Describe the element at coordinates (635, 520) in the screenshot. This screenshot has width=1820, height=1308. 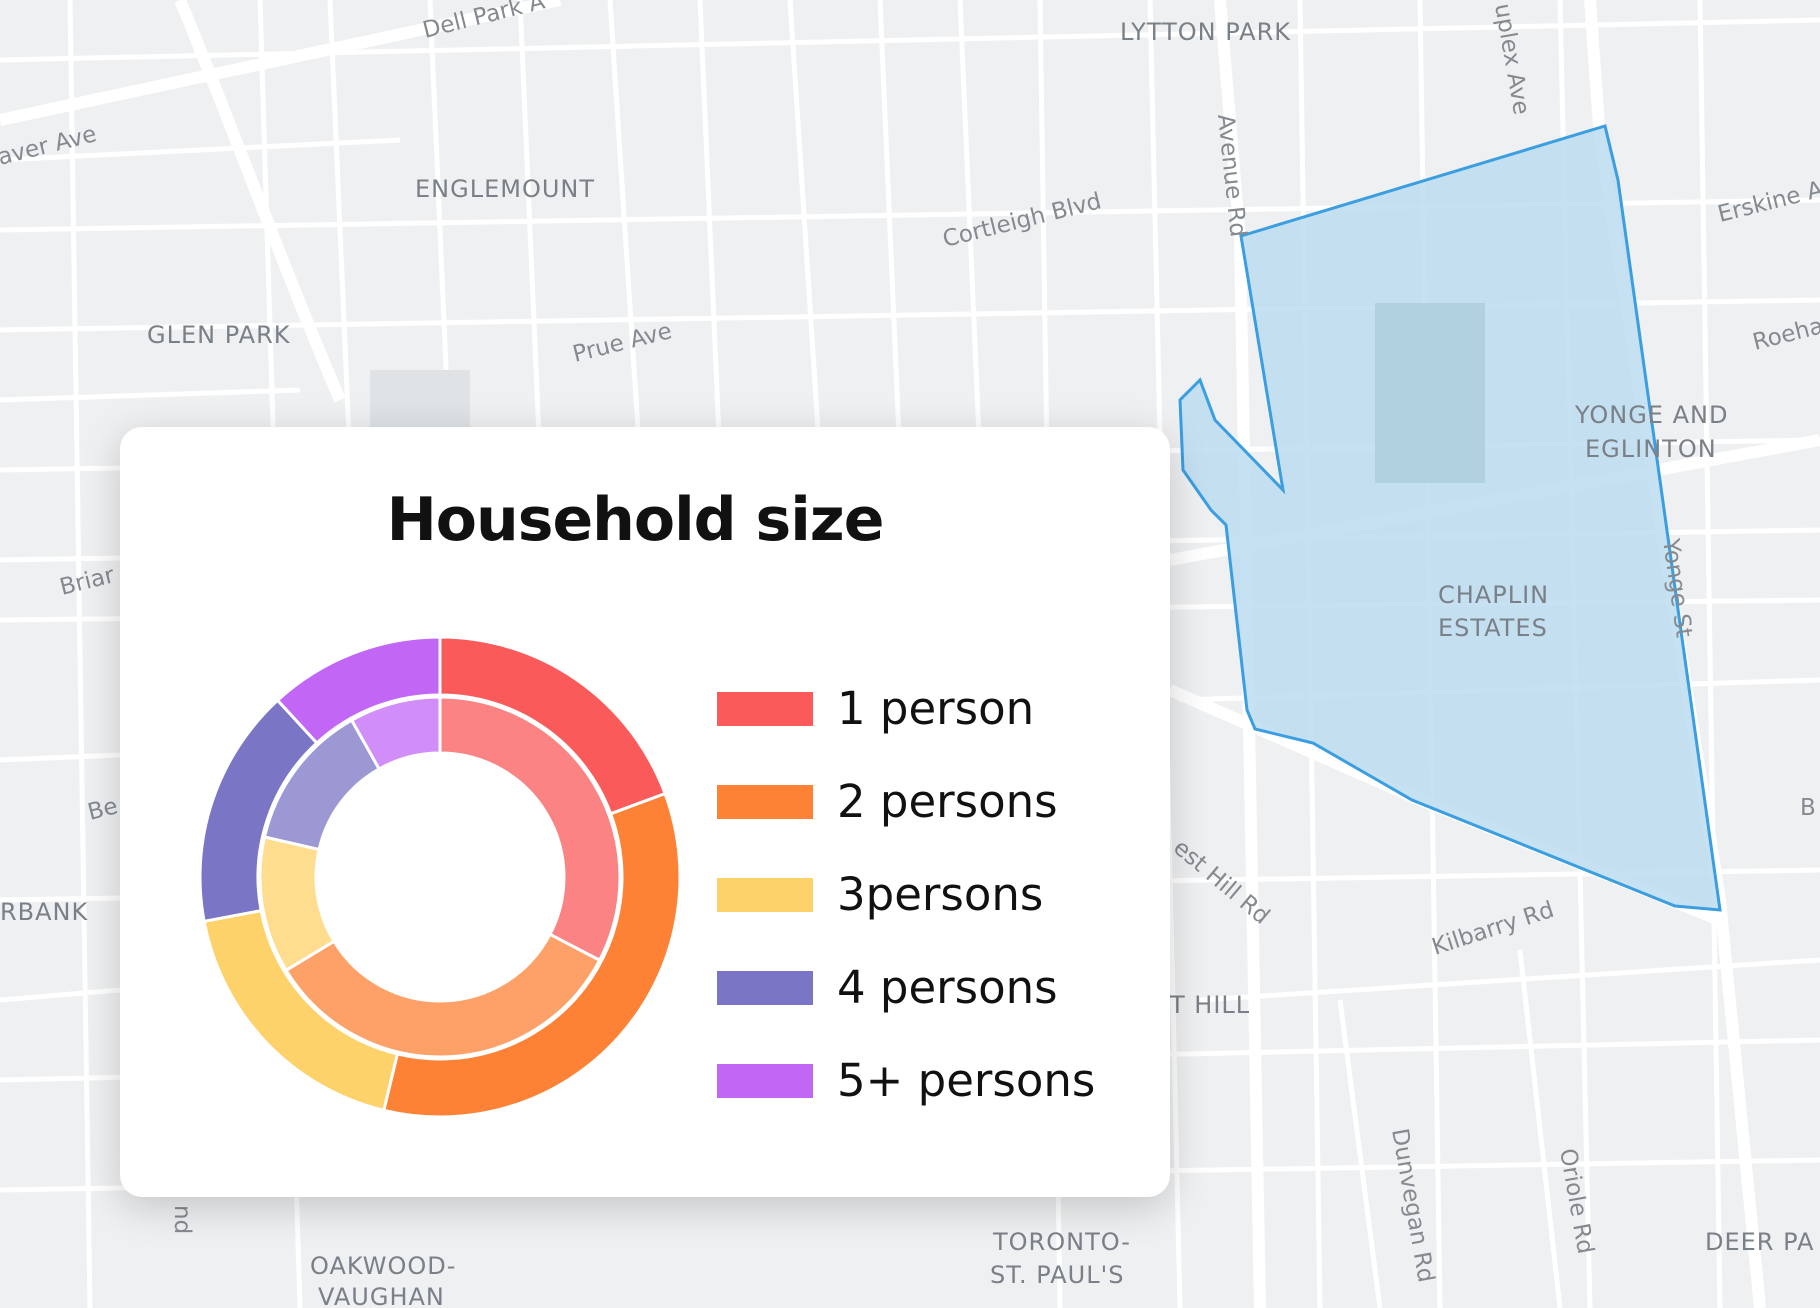
I see `chart-title: Household size` at that location.